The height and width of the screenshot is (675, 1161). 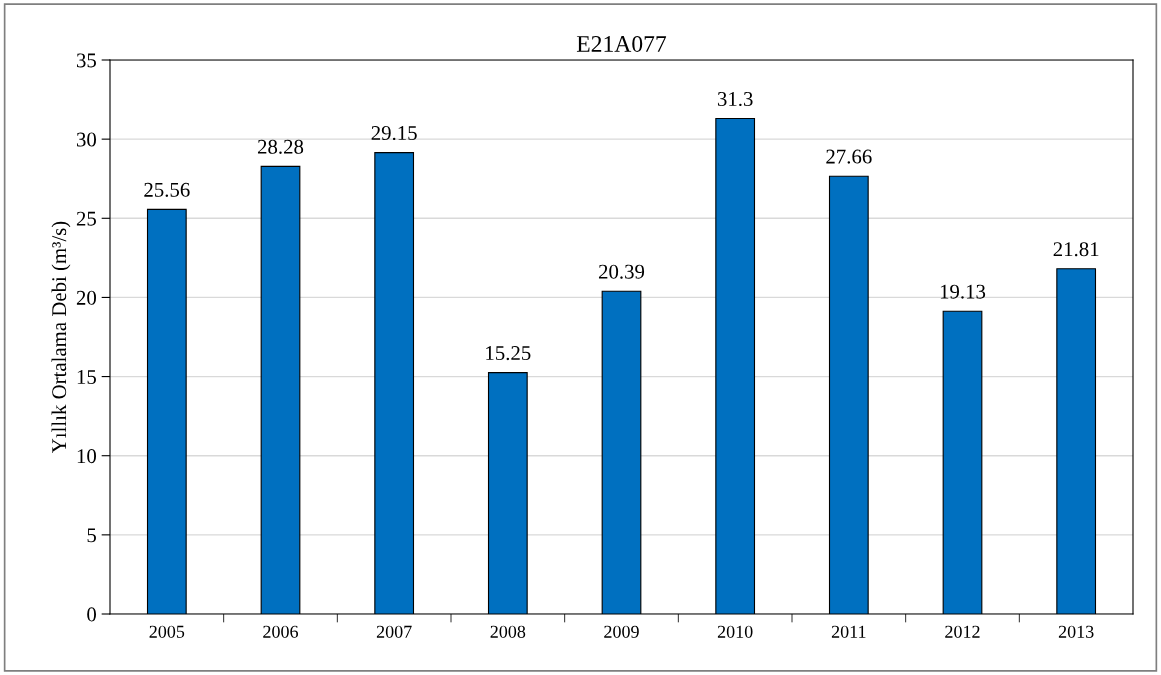 I want to click on x-tick-label: 2010, so click(x=735, y=631).